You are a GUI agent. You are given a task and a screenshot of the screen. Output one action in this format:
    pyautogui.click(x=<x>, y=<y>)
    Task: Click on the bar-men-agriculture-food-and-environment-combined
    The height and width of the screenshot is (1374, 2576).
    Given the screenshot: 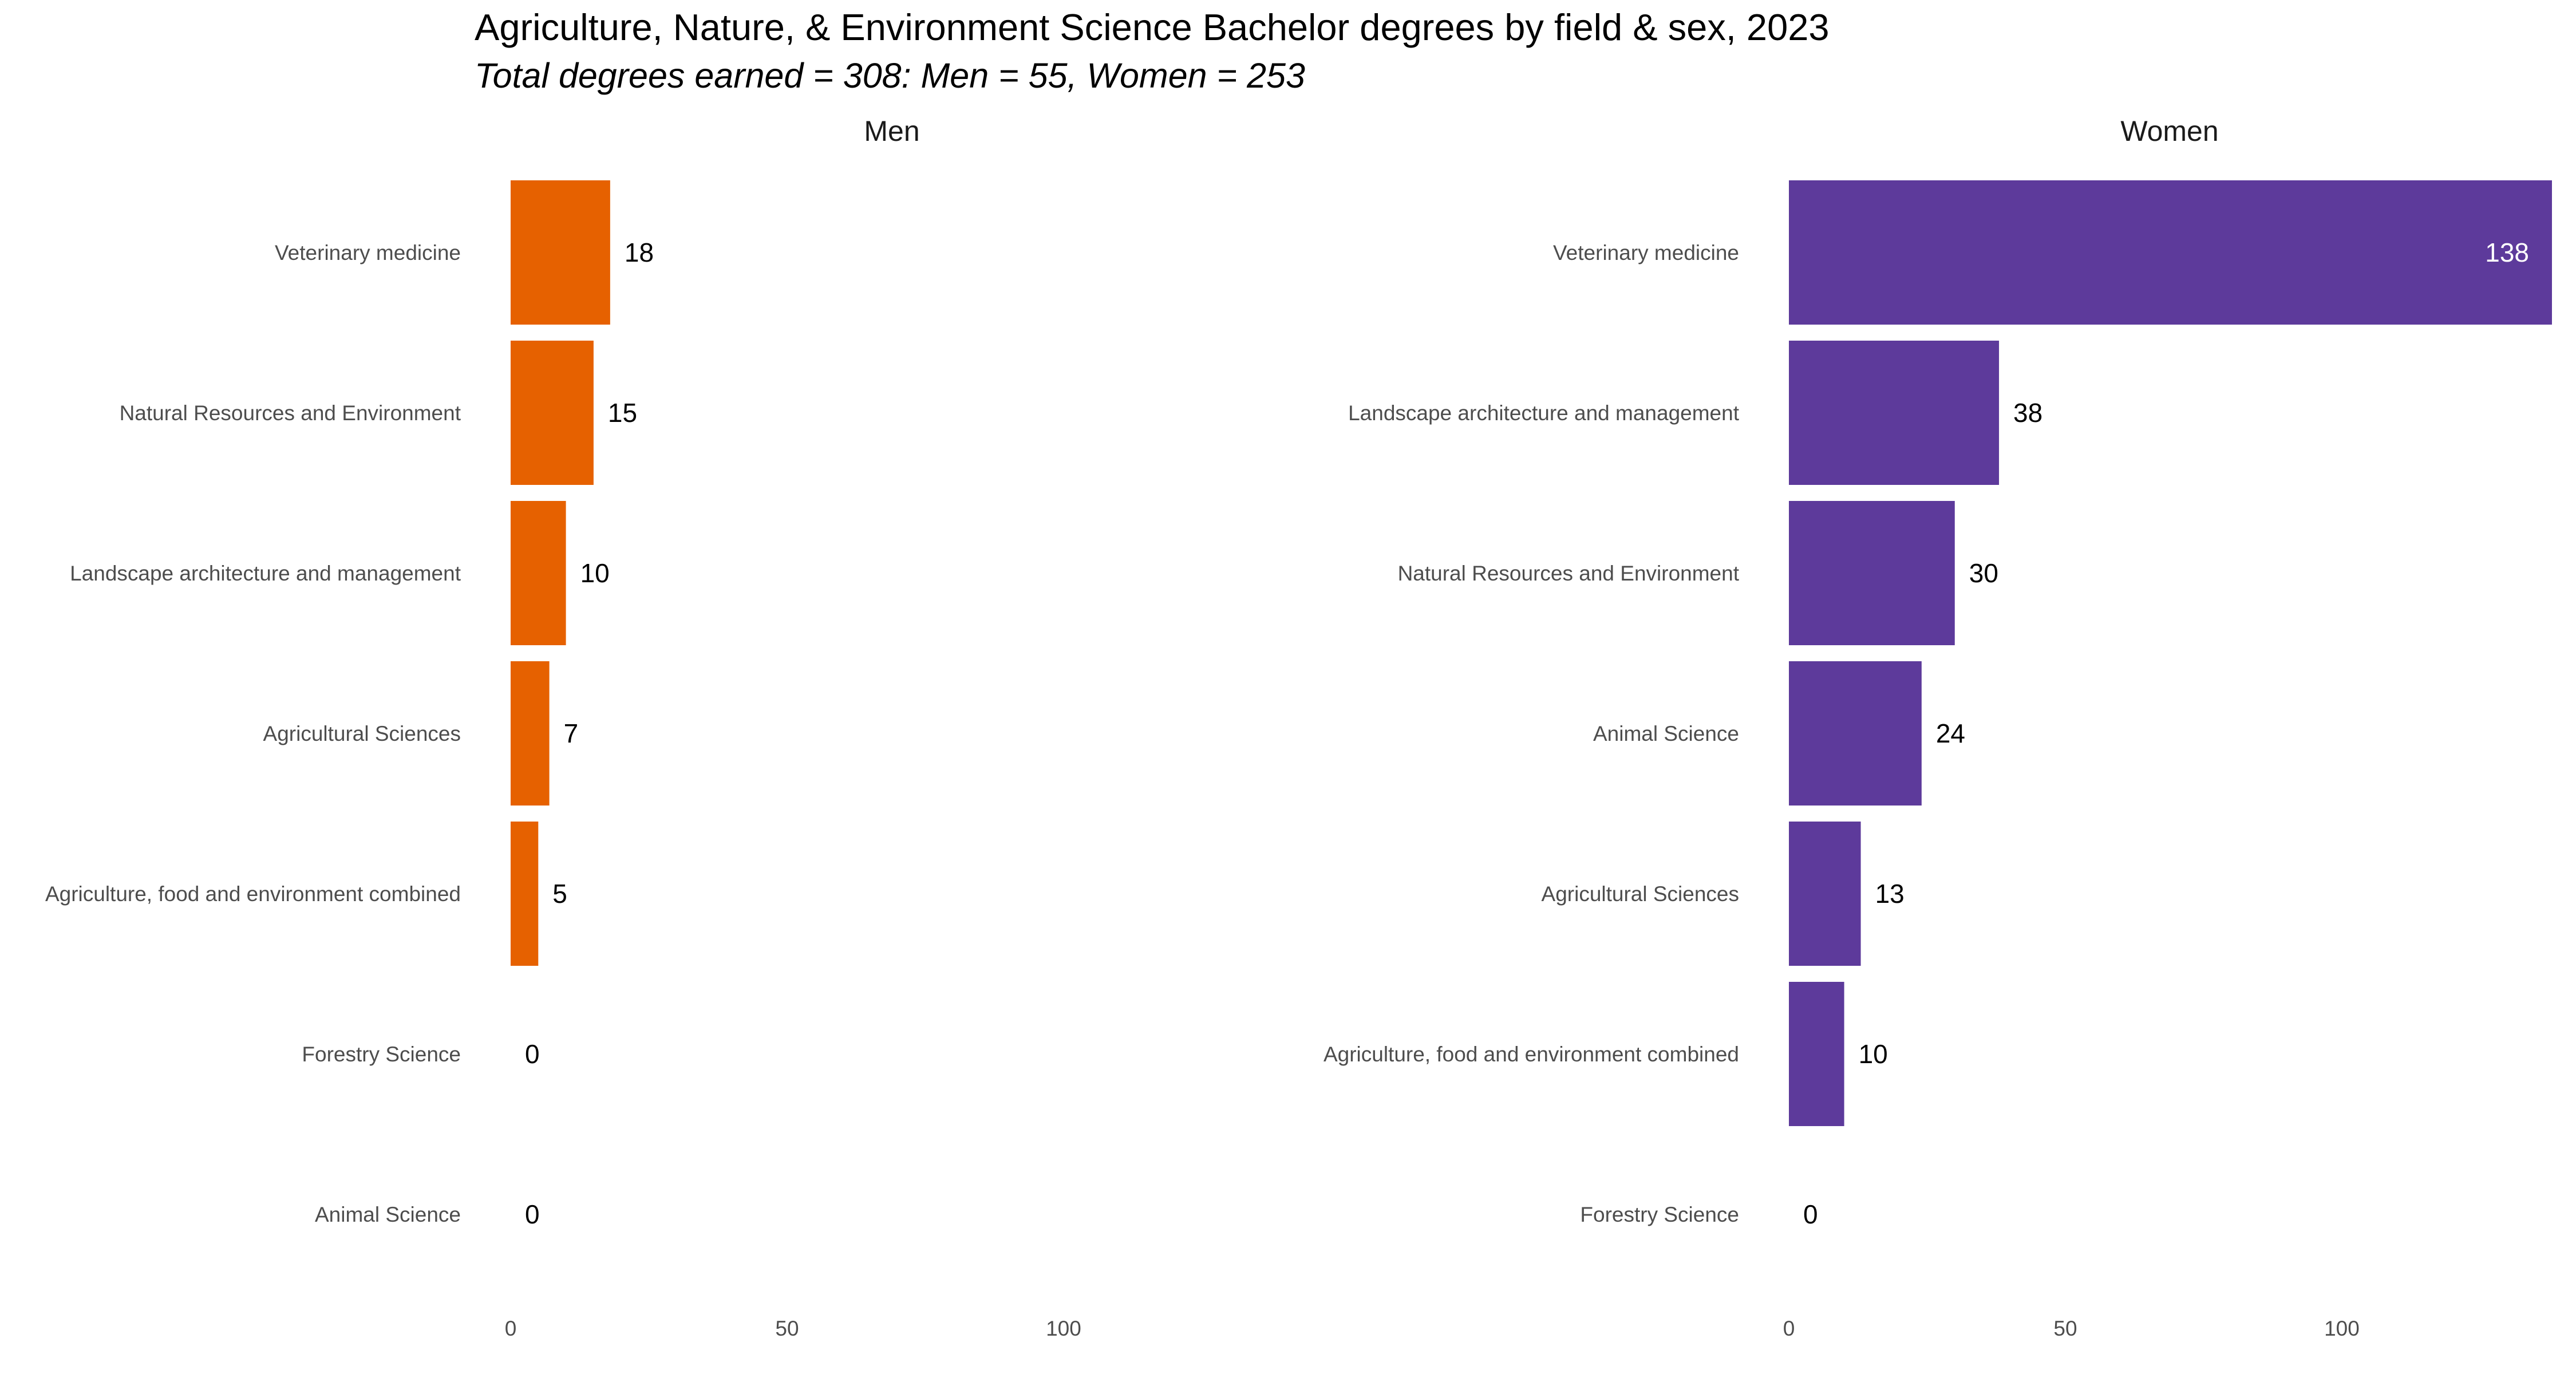 What is the action you would take?
    pyautogui.click(x=525, y=894)
    